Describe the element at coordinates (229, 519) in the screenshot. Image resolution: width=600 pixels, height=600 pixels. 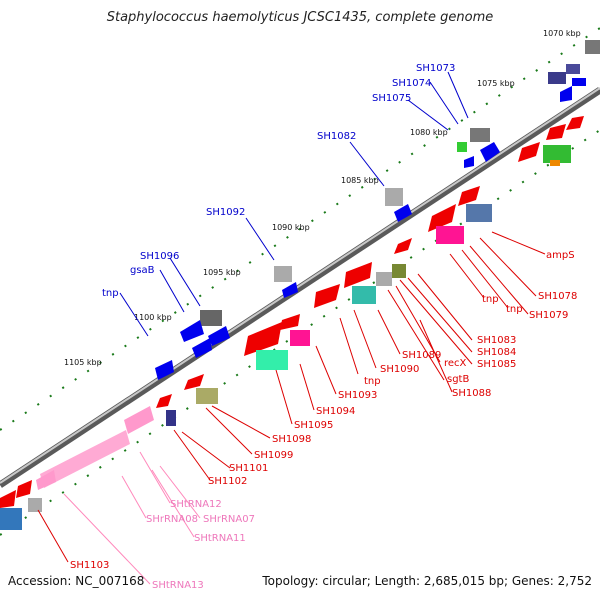
I see `rna-label: SHrRNA07` at that location.